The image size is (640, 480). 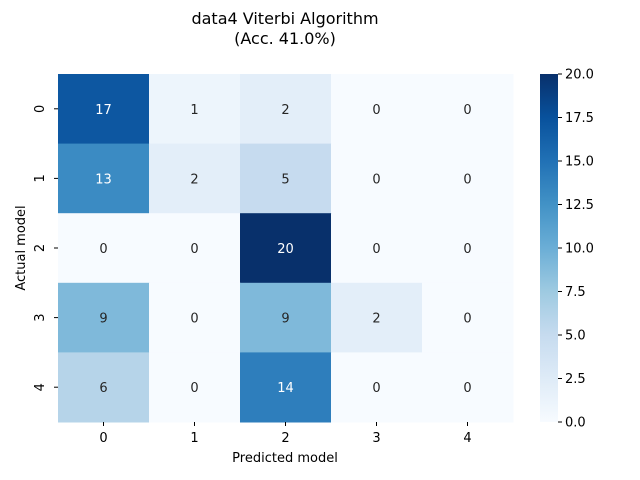 I want to click on y-axis-label: Actual model, so click(x=21, y=247).